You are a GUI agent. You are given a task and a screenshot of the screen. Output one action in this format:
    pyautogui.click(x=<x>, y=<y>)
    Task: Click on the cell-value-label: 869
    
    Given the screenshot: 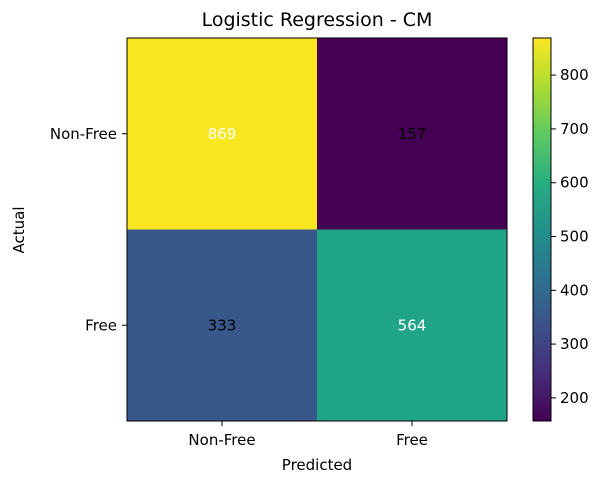 What is the action you would take?
    pyautogui.click(x=222, y=134)
    